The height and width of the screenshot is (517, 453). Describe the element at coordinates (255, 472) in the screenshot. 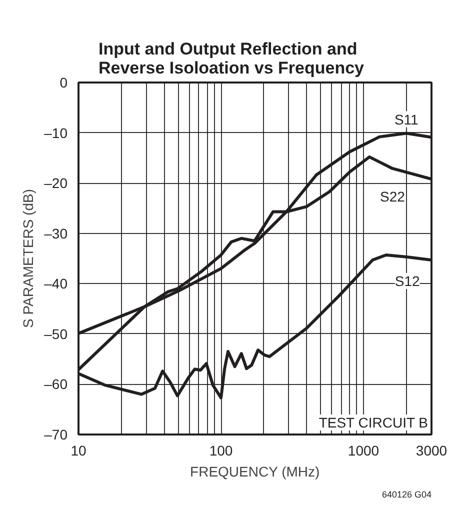

I see `x-axis-title: FREQUENCY (MHz)` at that location.